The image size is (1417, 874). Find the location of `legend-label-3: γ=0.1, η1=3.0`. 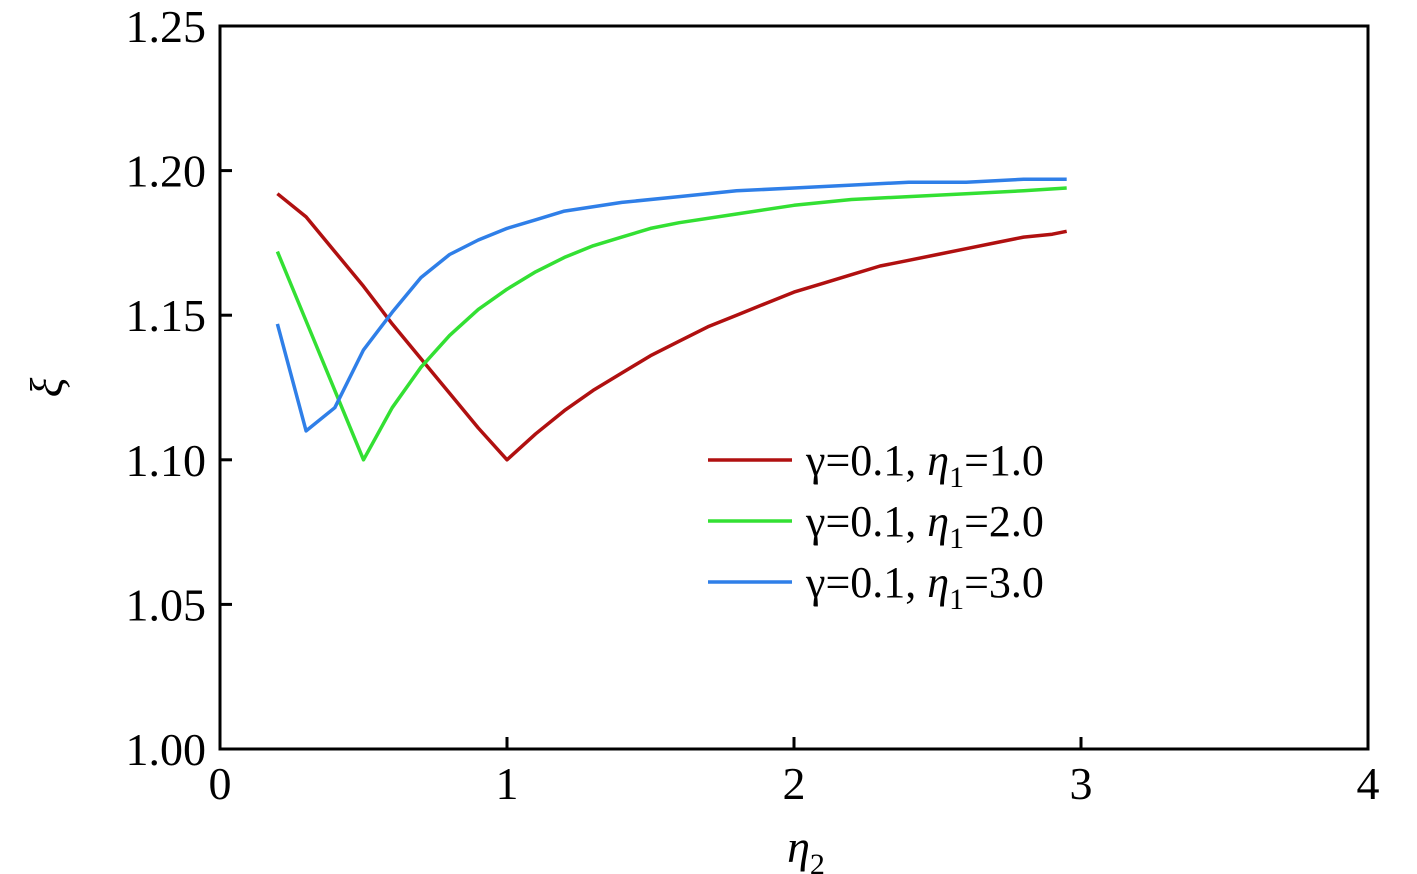

legend-label-3: γ=0.1, η1=3.0 is located at coordinates (924, 587).